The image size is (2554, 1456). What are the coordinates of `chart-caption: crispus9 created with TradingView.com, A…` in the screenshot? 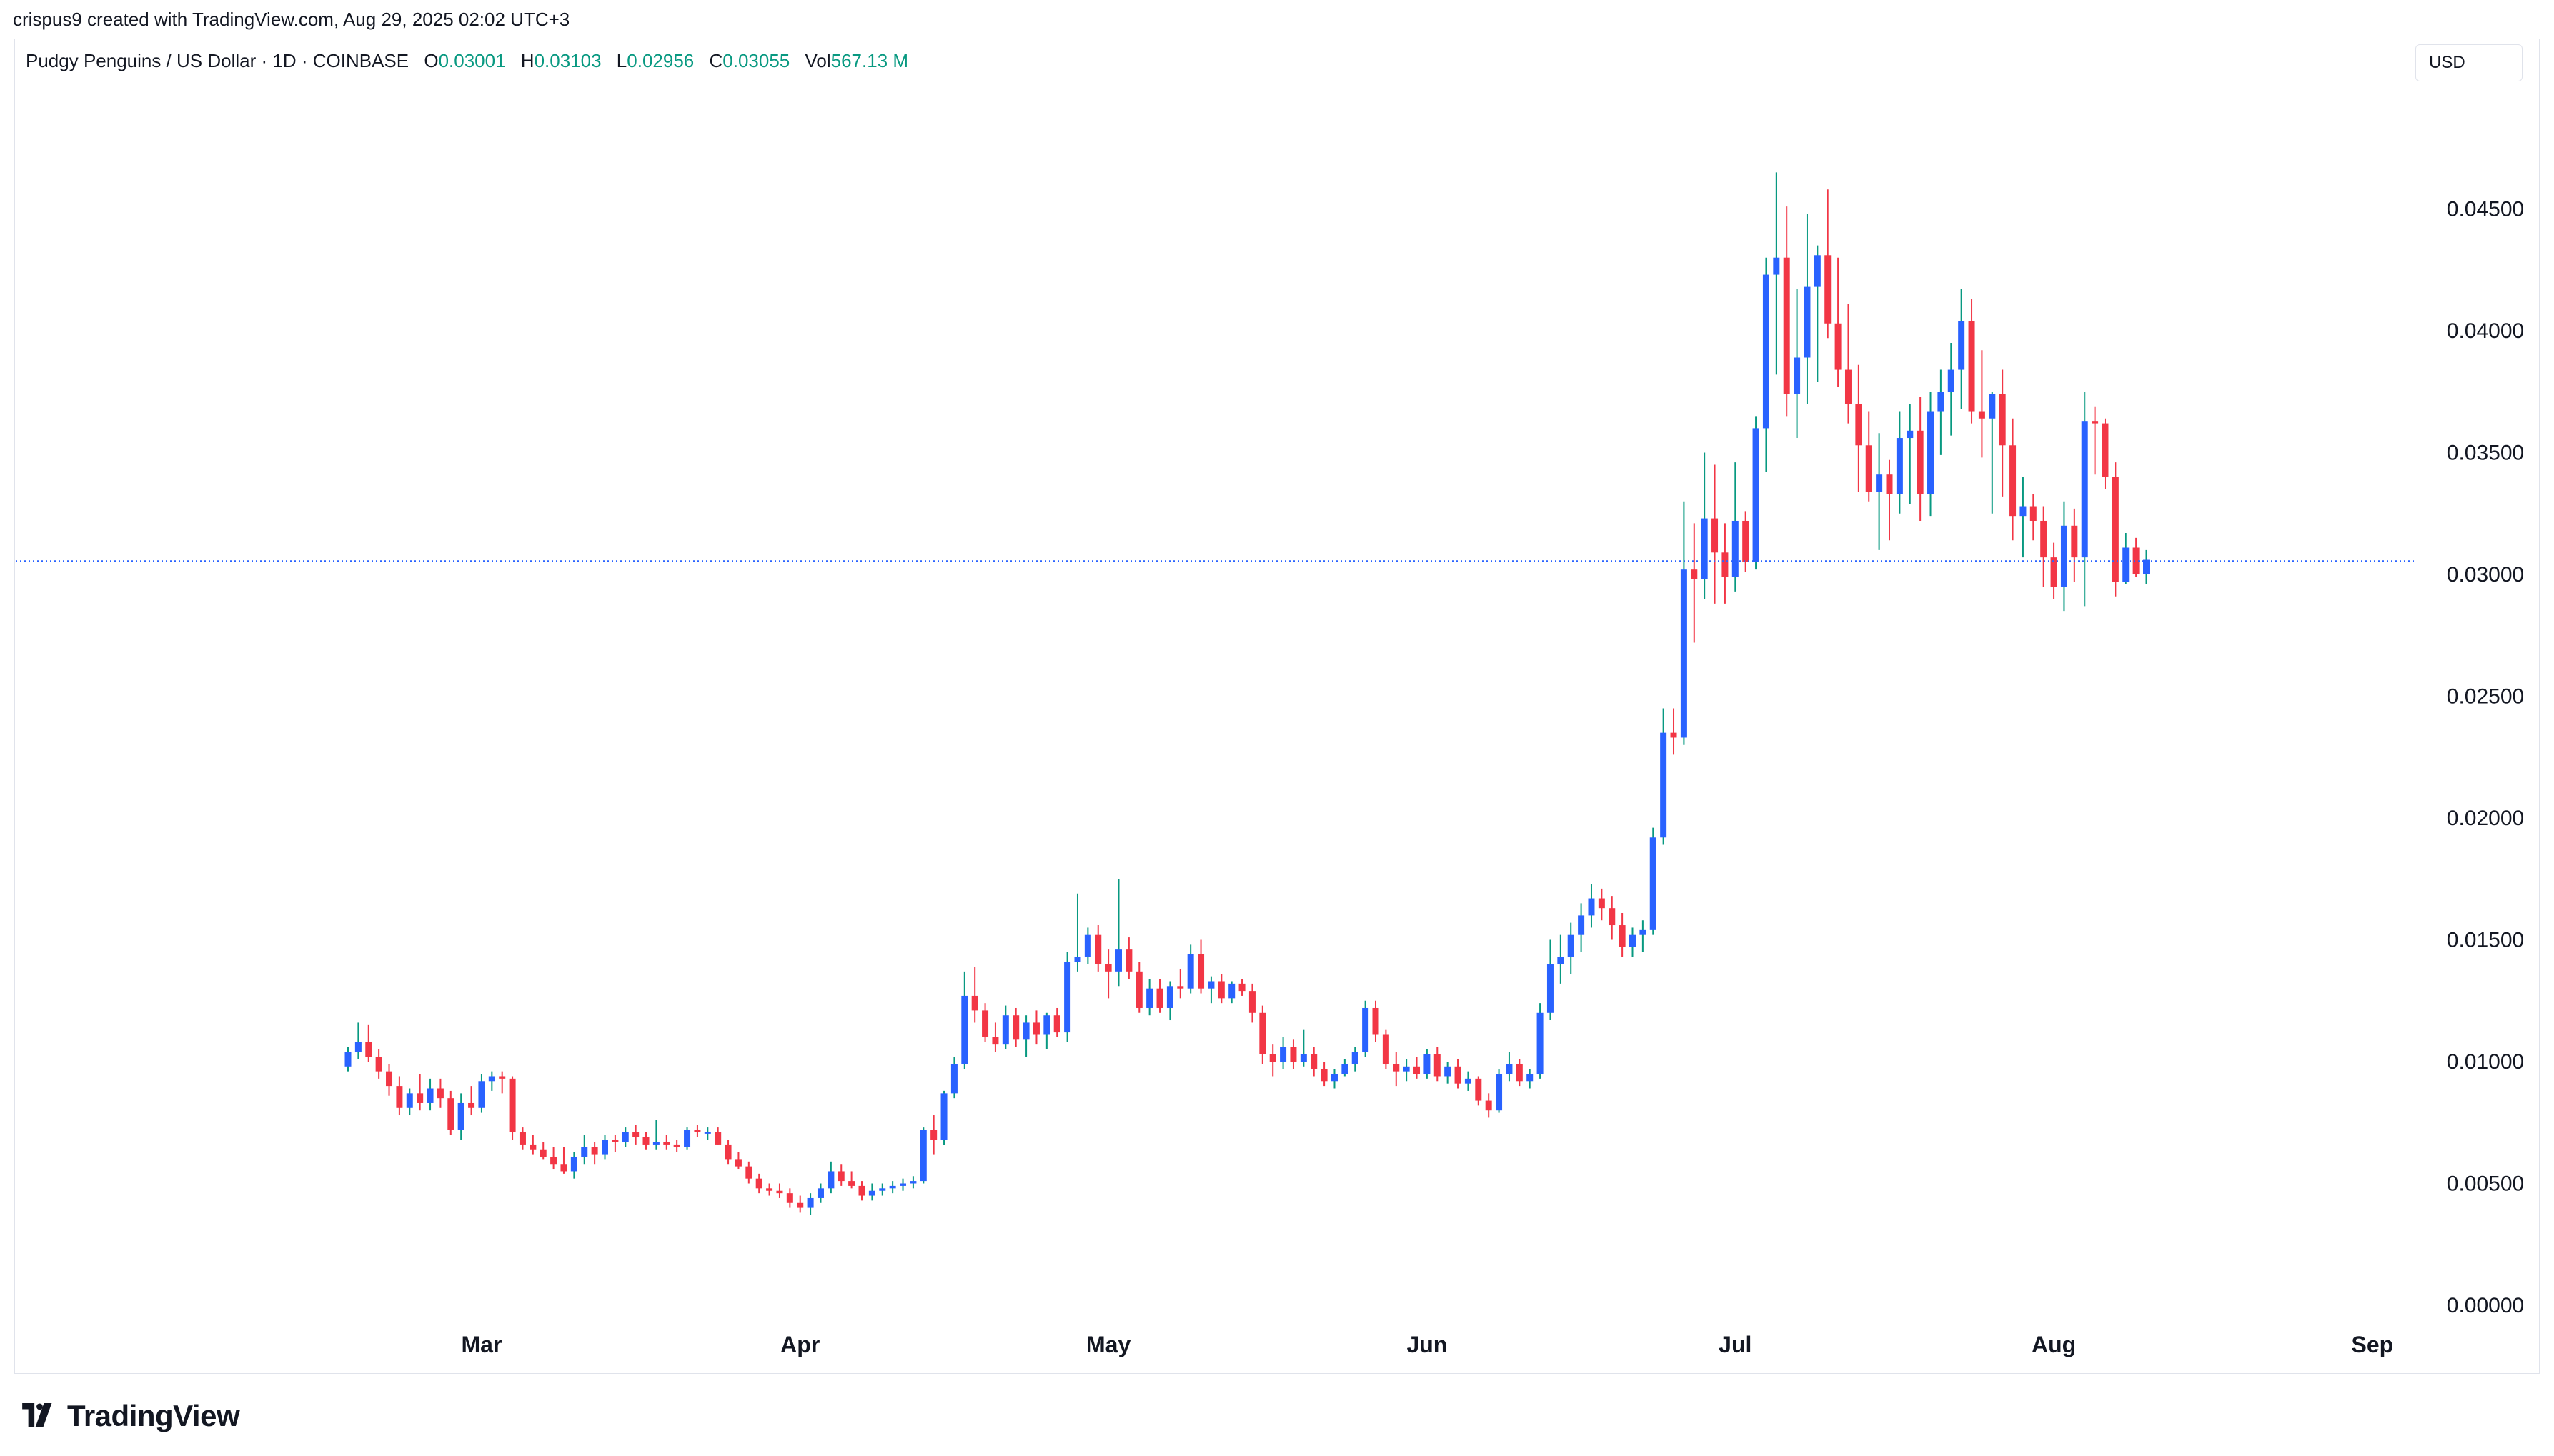 It's located at (291, 19).